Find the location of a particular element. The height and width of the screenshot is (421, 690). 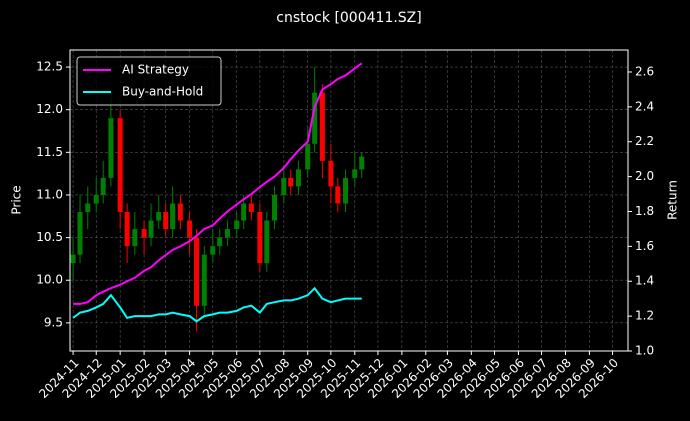

legend: AI Strategy Buy-and-Hold is located at coordinates (149, 81).